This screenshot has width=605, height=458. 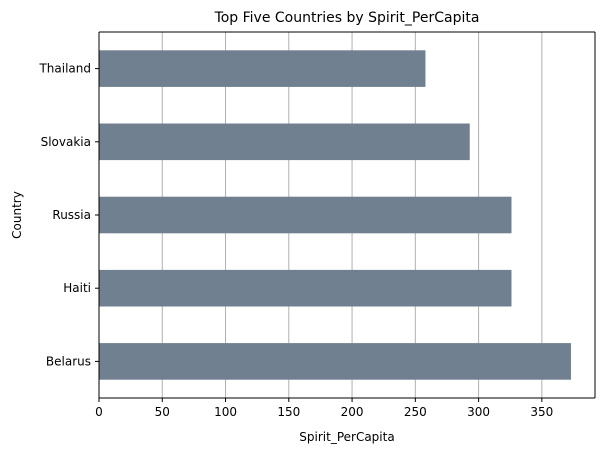 What do you see at coordinates (225, 412) in the screenshot?
I see `x-tick-label-100: 100` at bounding box center [225, 412].